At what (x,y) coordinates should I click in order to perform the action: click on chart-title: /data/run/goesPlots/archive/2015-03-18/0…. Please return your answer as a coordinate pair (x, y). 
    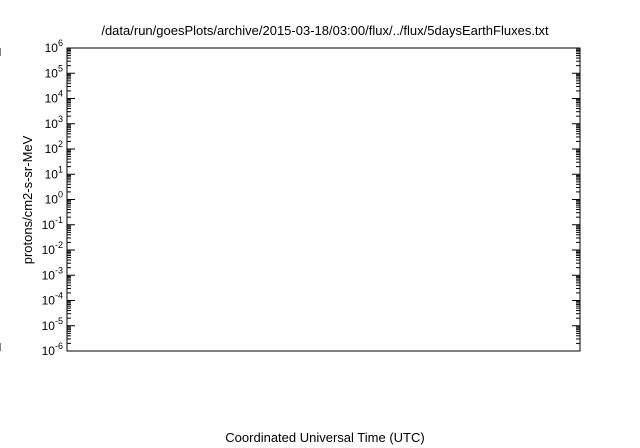
    Looking at the image, I should click on (325, 30).